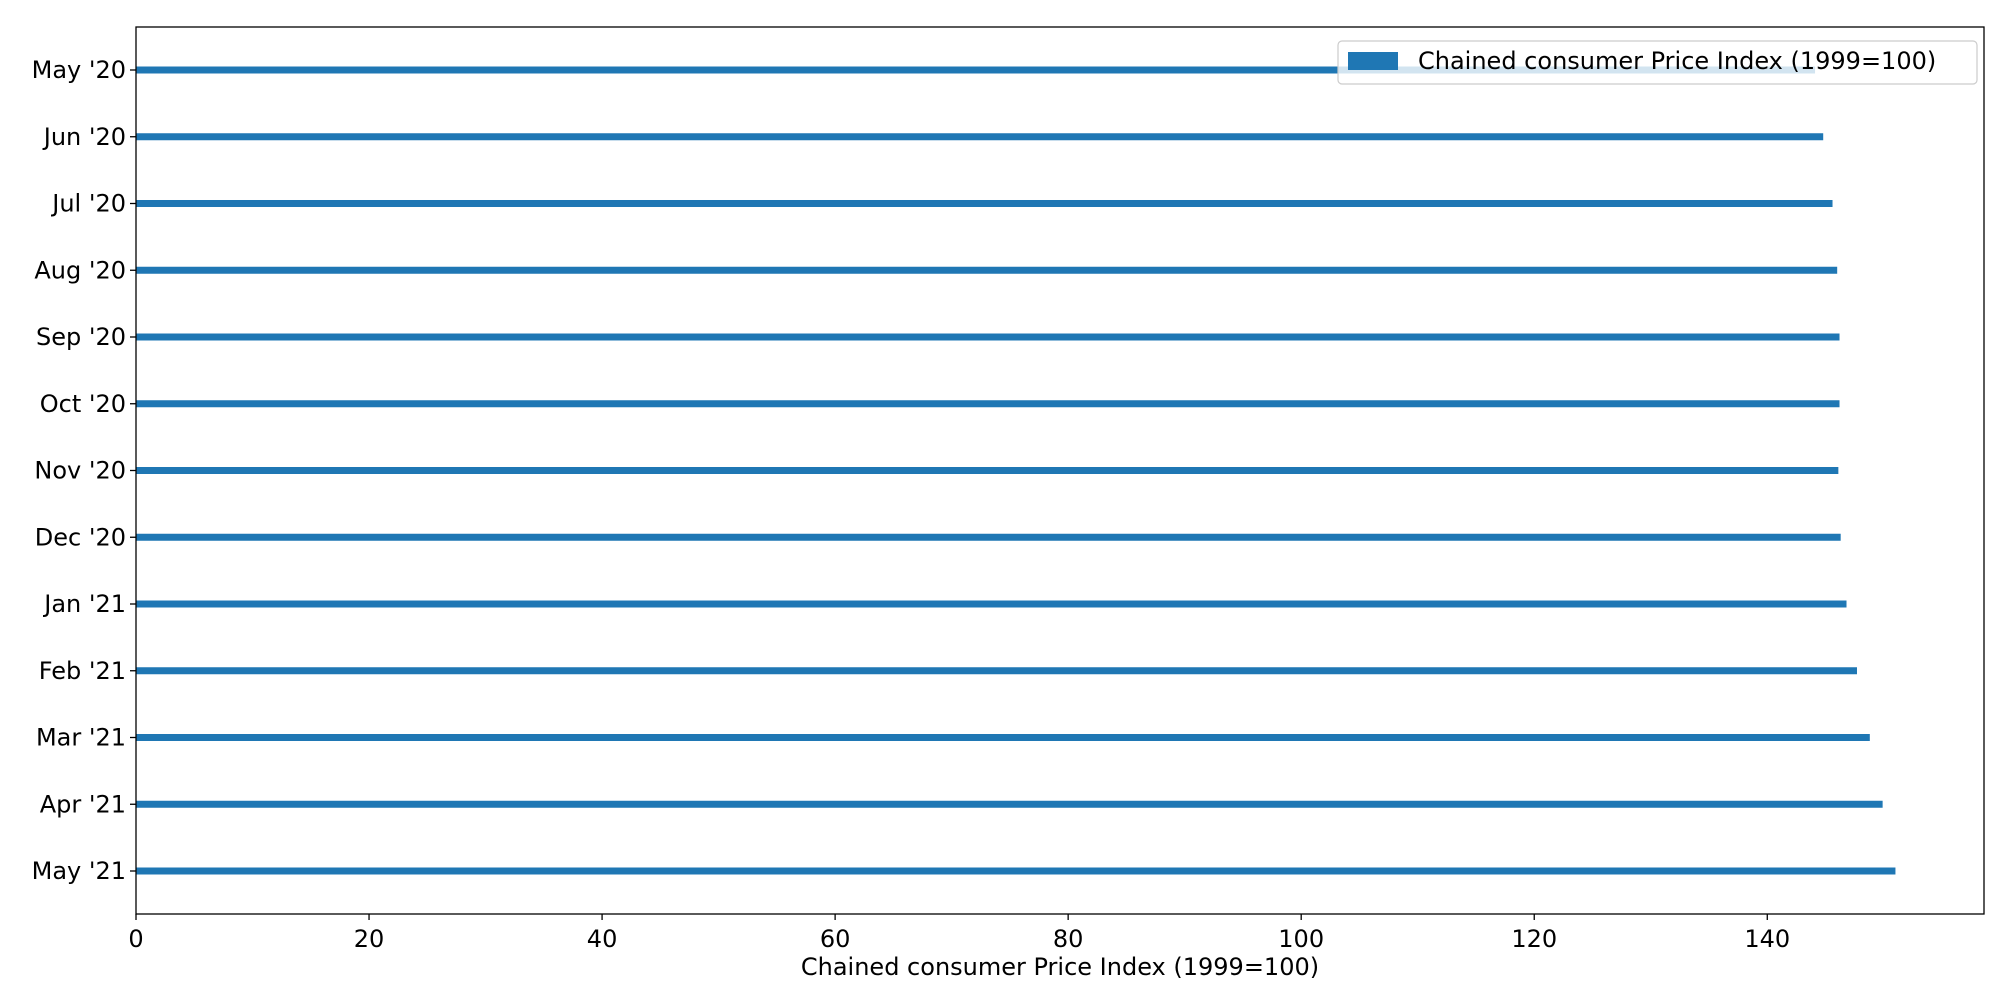 This screenshot has width=2000, height=1005. What do you see at coordinates (79, 70) in the screenshot?
I see `y-tick-label: May '20` at bounding box center [79, 70].